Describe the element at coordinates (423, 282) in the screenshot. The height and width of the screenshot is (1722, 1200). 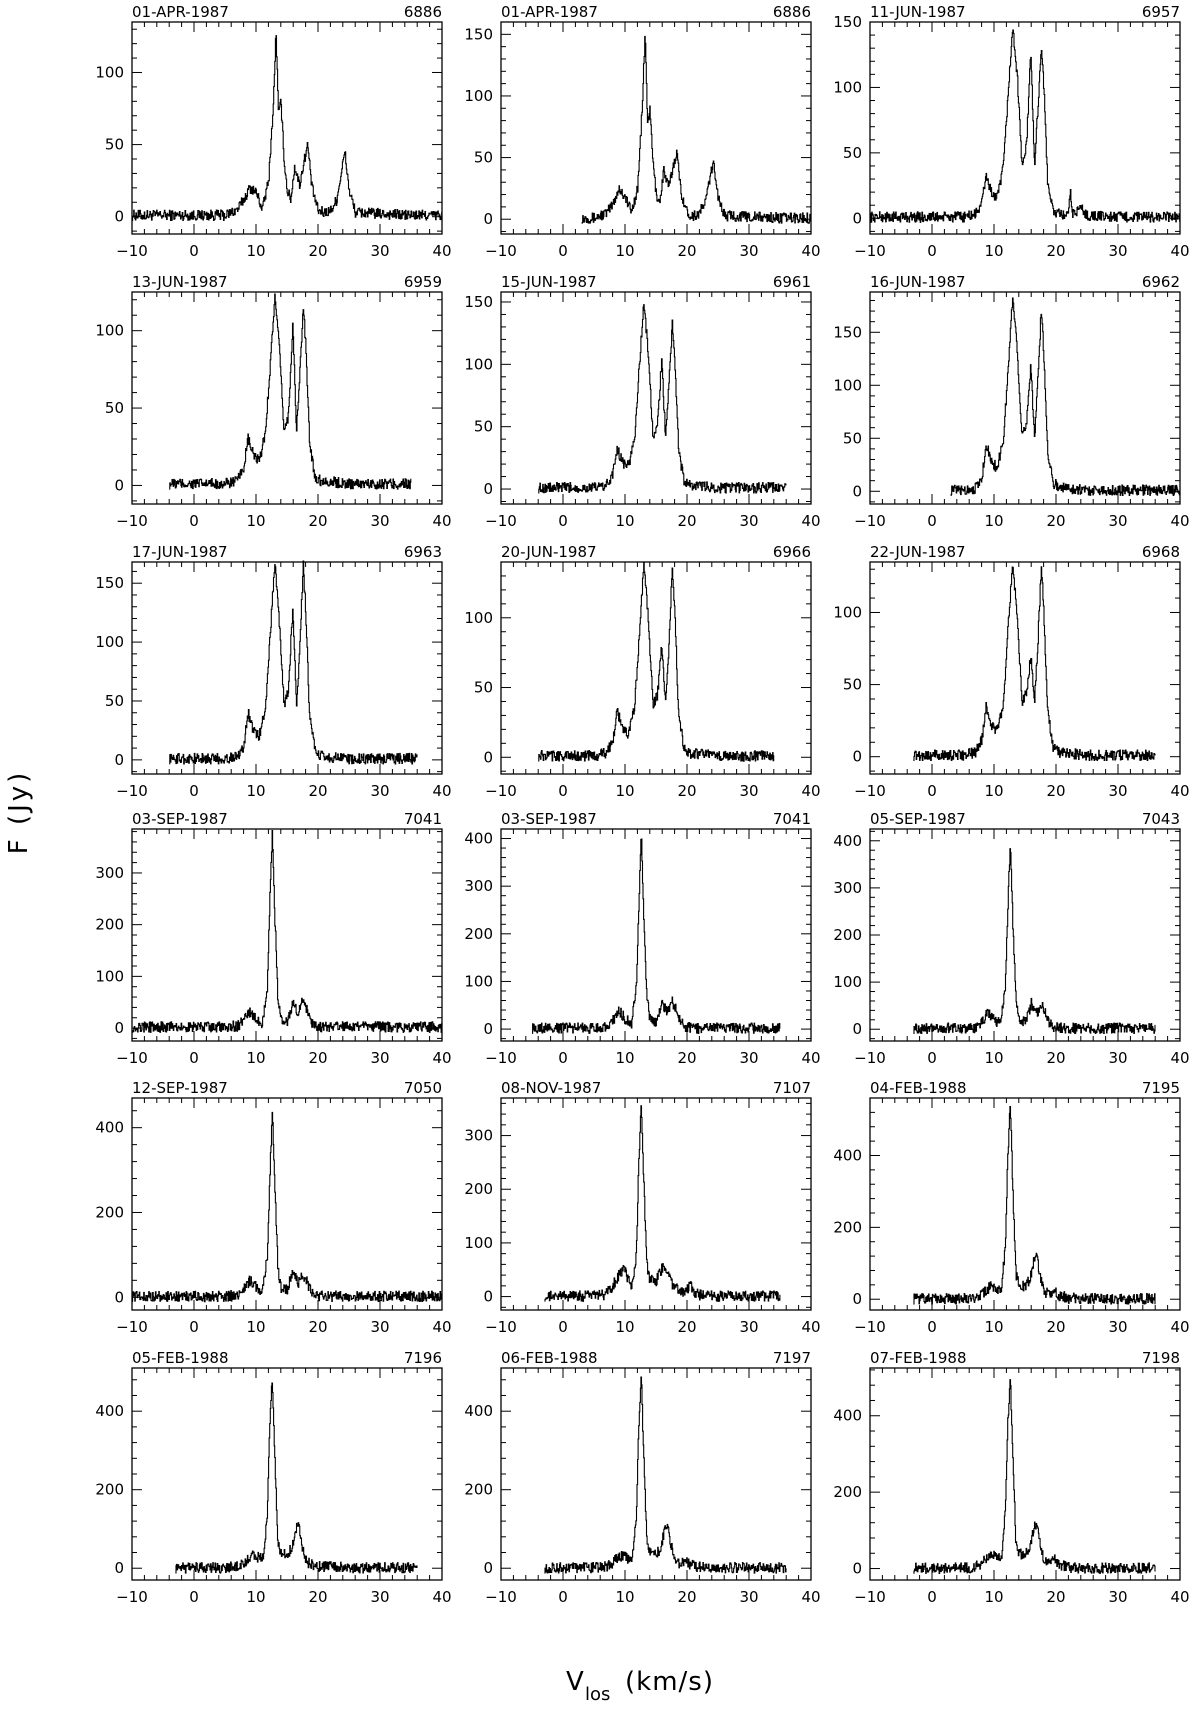
I see `panel-id-label: 6959` at that location.